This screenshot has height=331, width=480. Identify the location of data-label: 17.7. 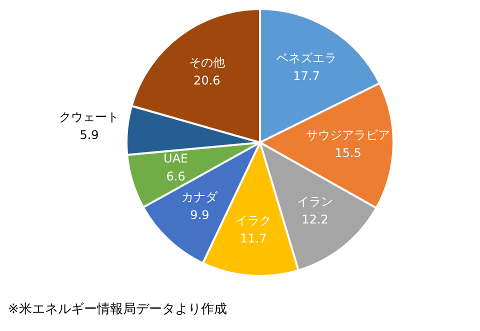
(306, 75).